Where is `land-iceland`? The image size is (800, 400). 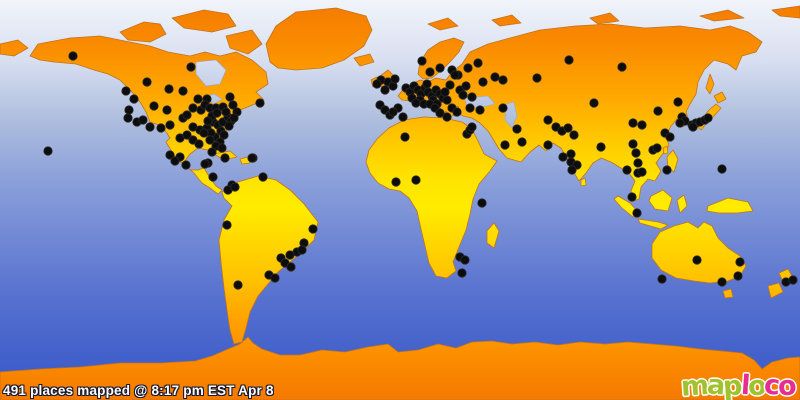 land-iceland is located at coordinates (364, 60).